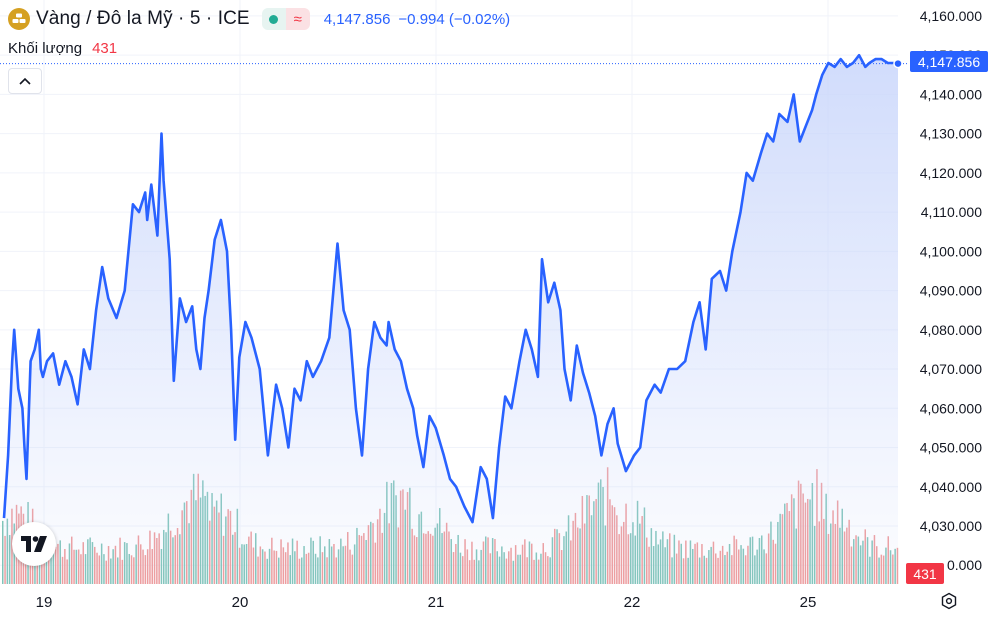 The width and height of the screenshot is (994, 628). What do you see at coordinates (949, 61) in the screenshot?
I see `last-price-axis-tag: 4,147.856` at bounding box center [949, 61].